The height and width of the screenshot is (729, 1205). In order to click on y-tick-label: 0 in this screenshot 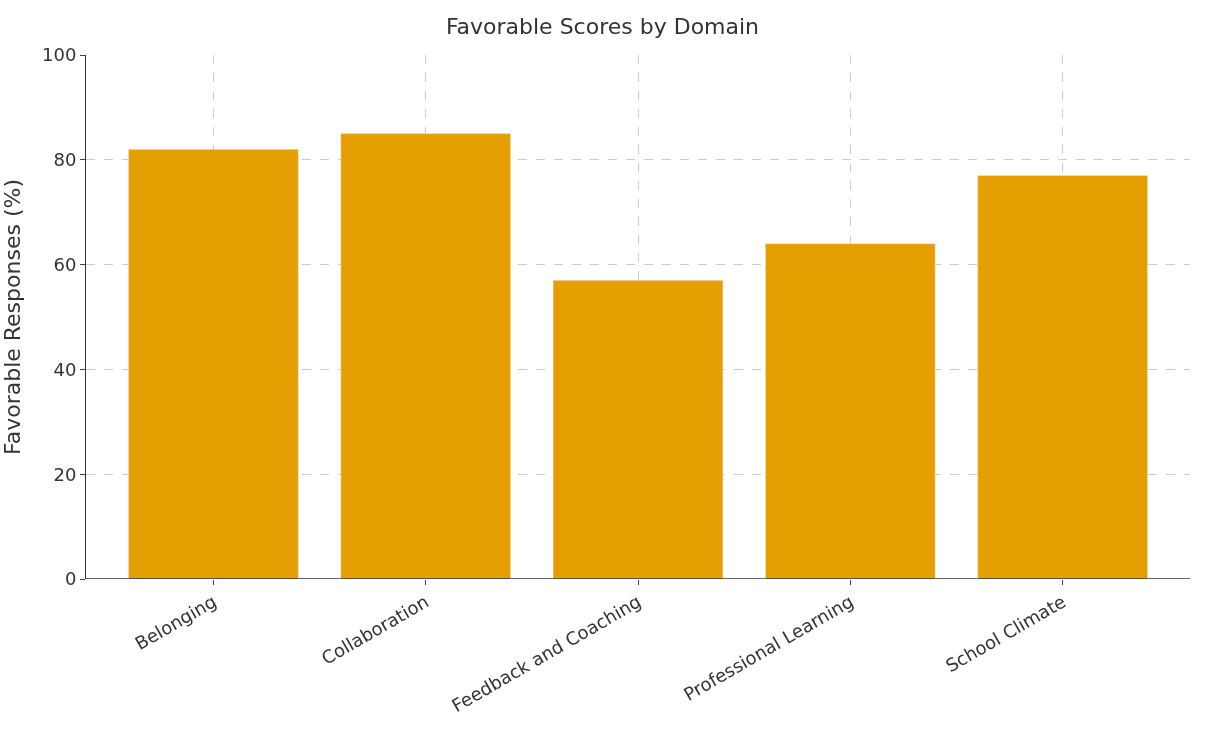, I will do `click(70, 579)`.